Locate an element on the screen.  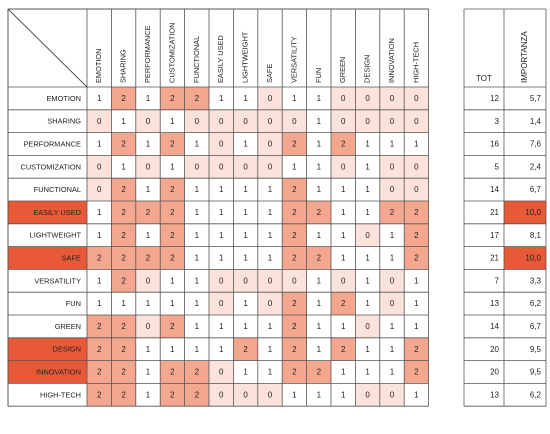
tot-value: 16 is located at coordinates (494, 144).